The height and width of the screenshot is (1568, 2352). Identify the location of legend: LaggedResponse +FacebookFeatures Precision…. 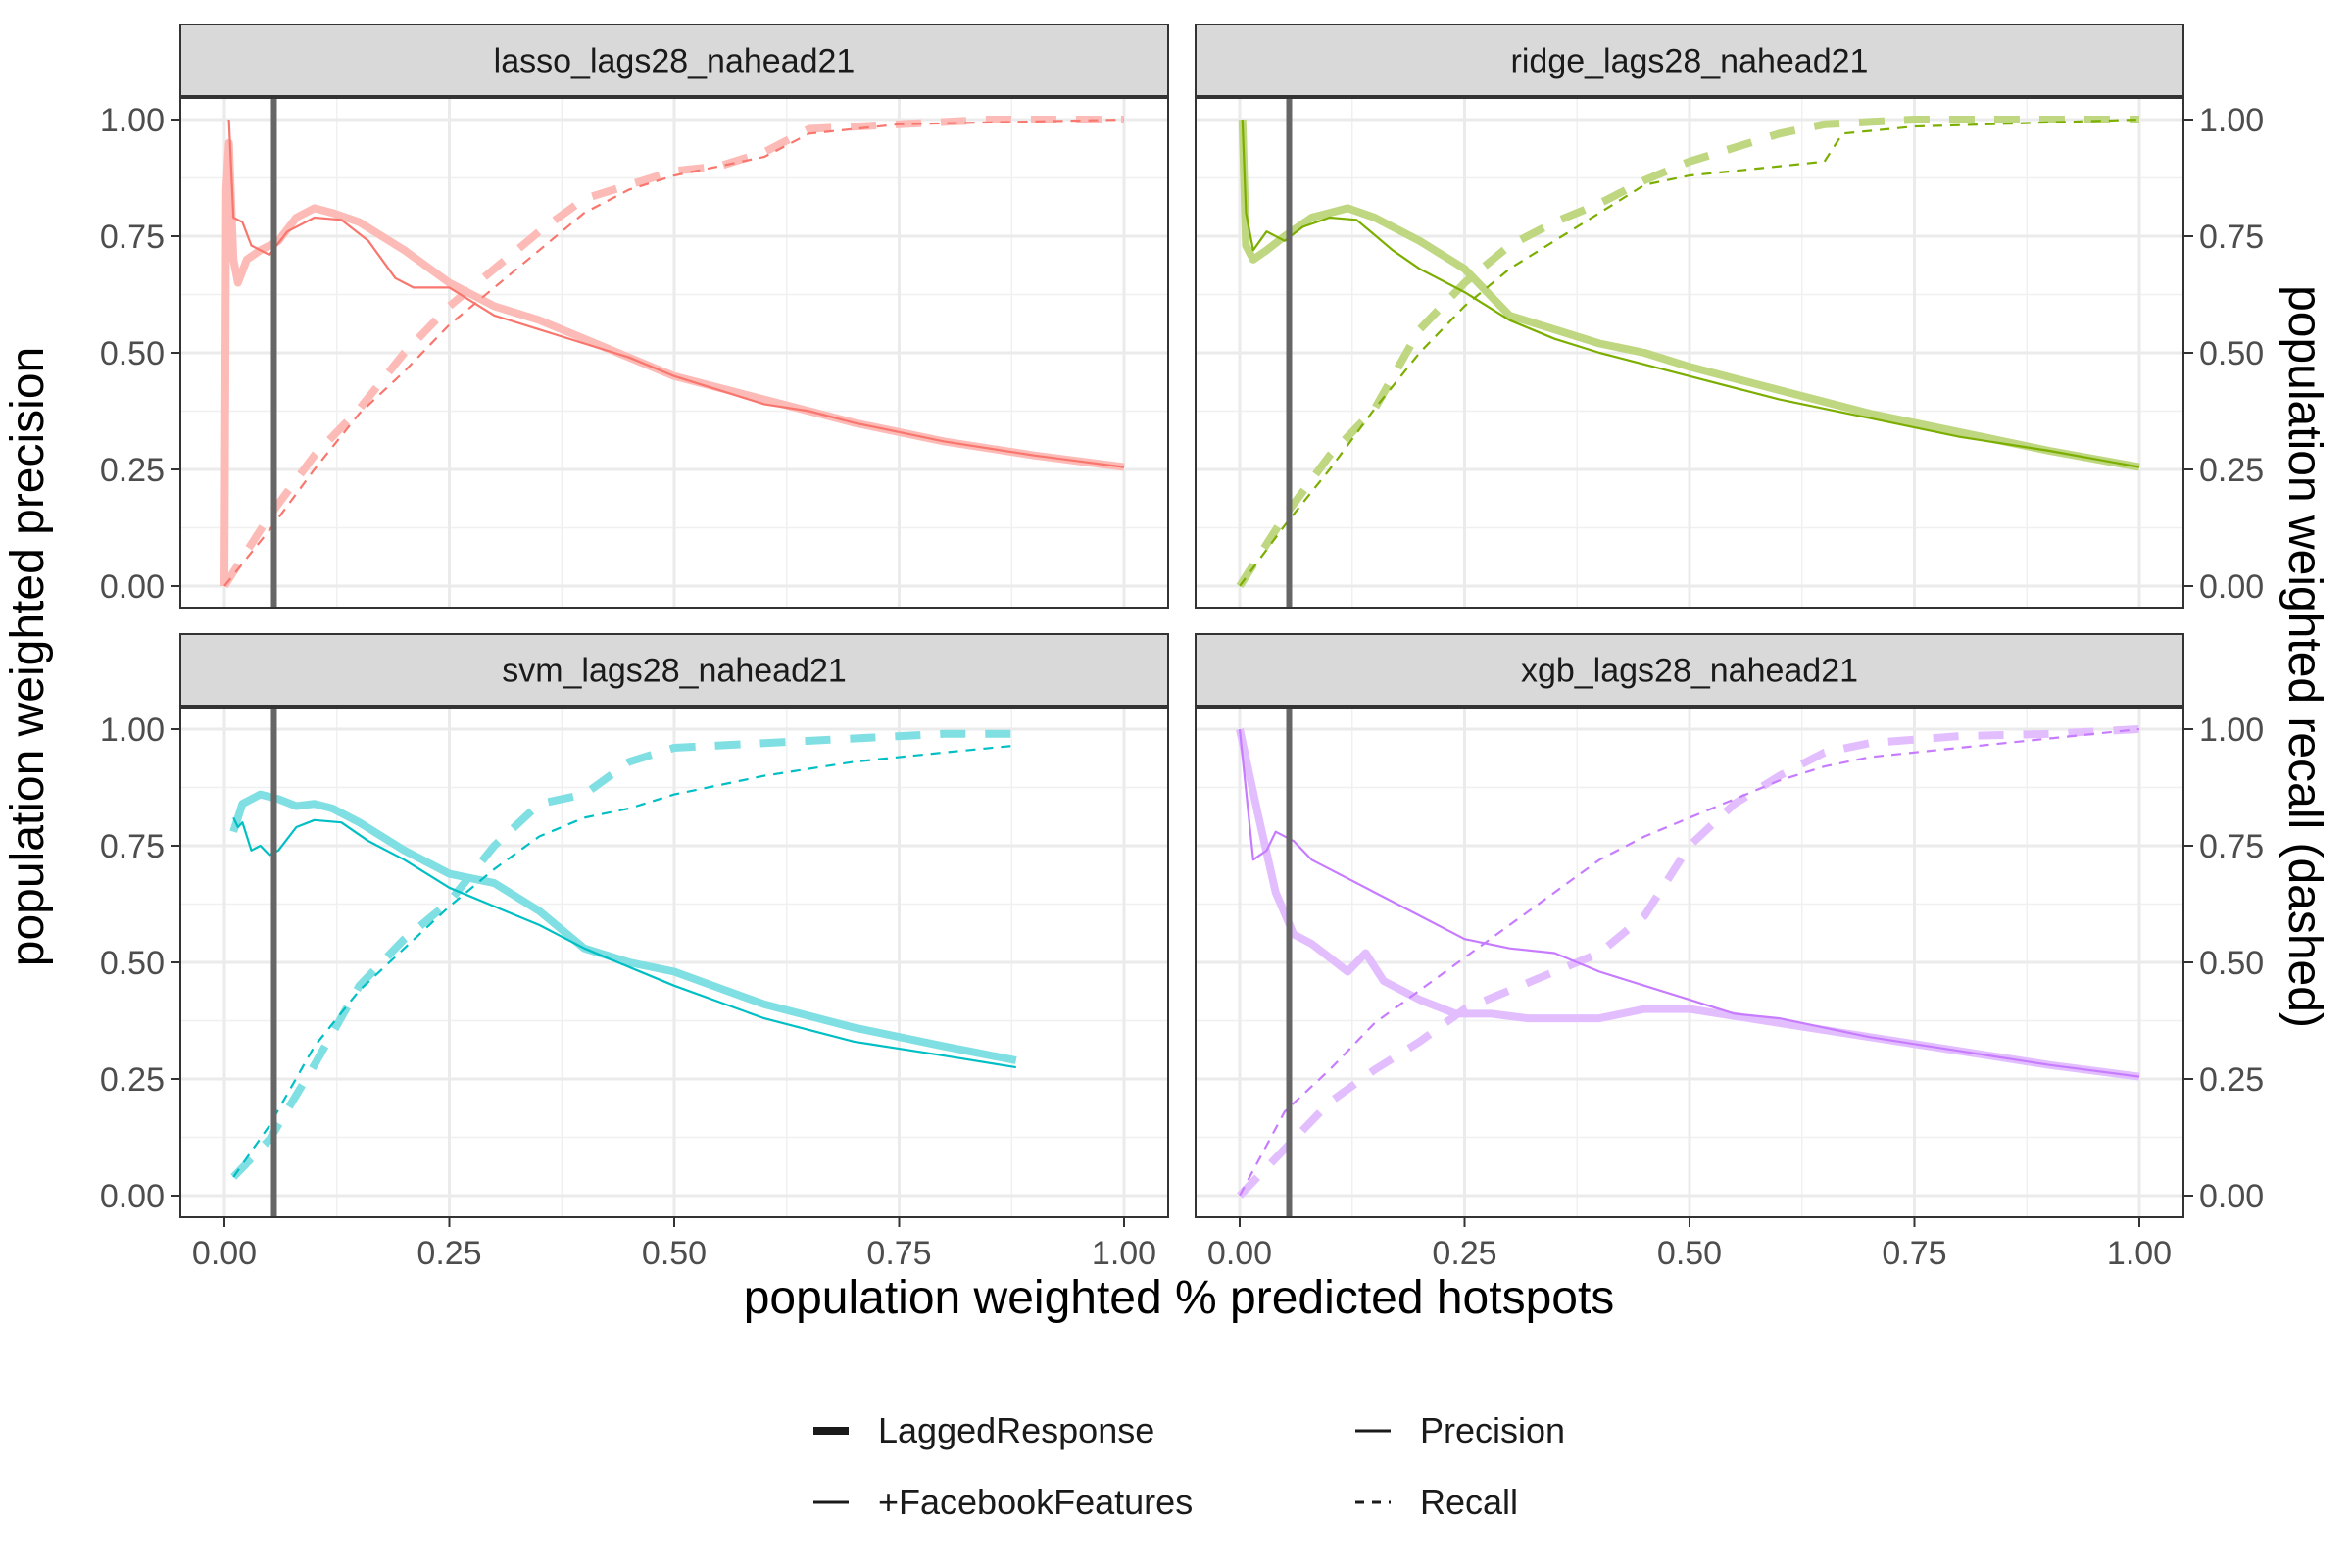
(1189, 1466).